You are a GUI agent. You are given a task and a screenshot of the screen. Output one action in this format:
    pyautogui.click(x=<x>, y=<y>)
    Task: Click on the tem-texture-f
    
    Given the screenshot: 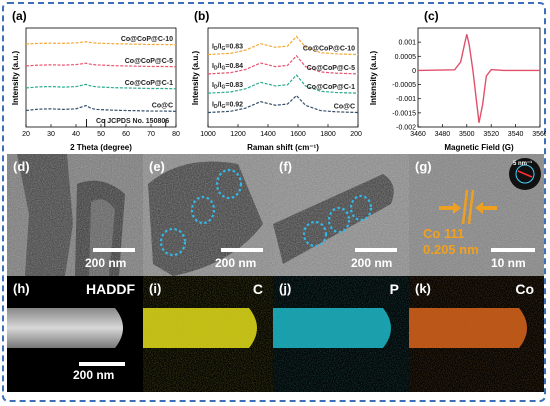 What is the action you would take?
    pyautogui.click(x=341, y=215)
    